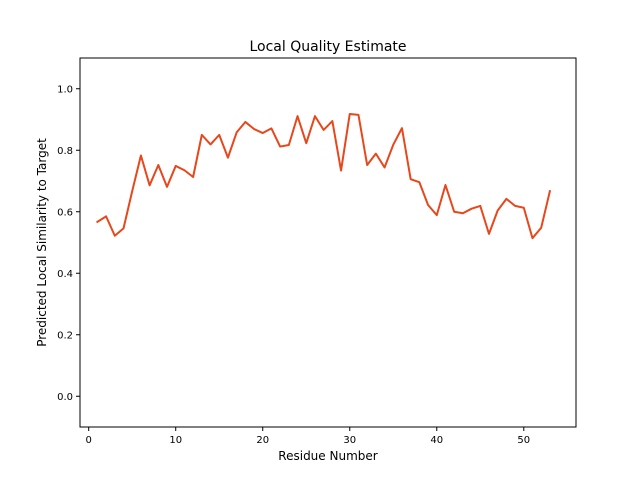 This screenshot has height=480, width=640. I want to click on chart-title: Local Quality Estimate, so click(327, 47).